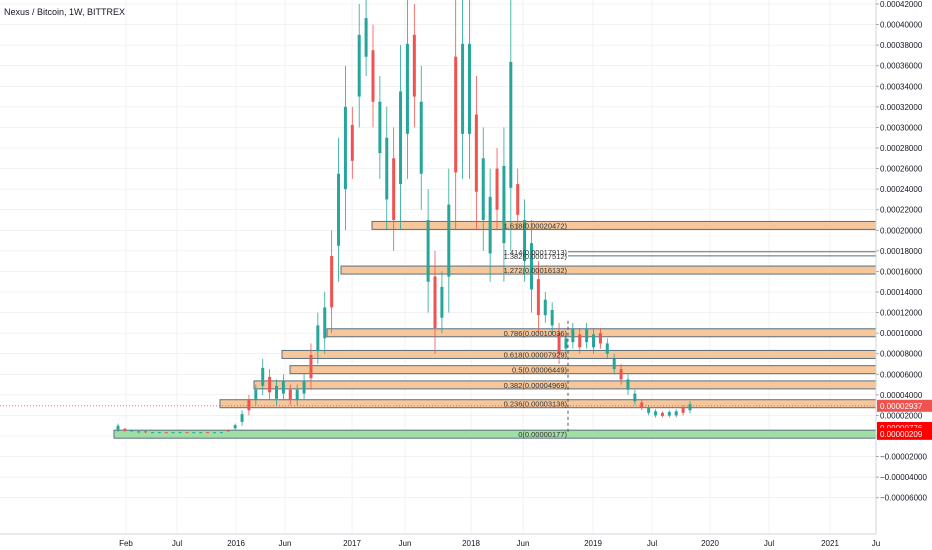 The height and width of the screenshot is (550, 932). I want to click on y-tick-label: 0.00004000, so click(901, 395).